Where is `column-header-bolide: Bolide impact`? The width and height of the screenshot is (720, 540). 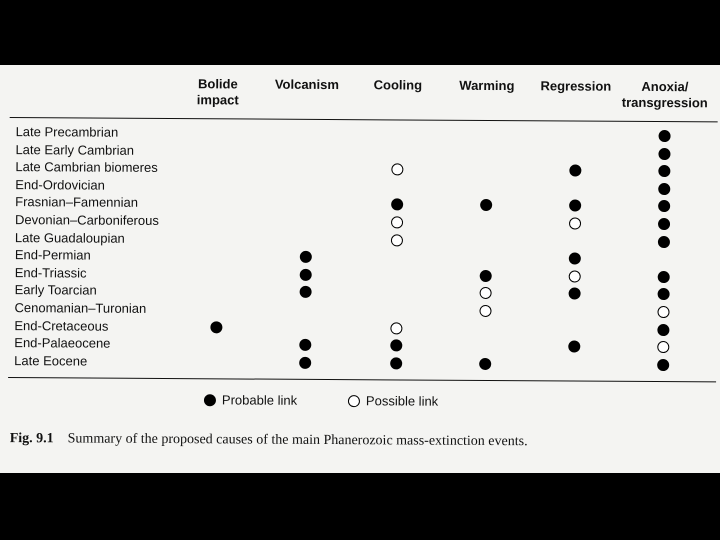 column-header-bolide: Bolide impact is located at coordinates (217, 92).